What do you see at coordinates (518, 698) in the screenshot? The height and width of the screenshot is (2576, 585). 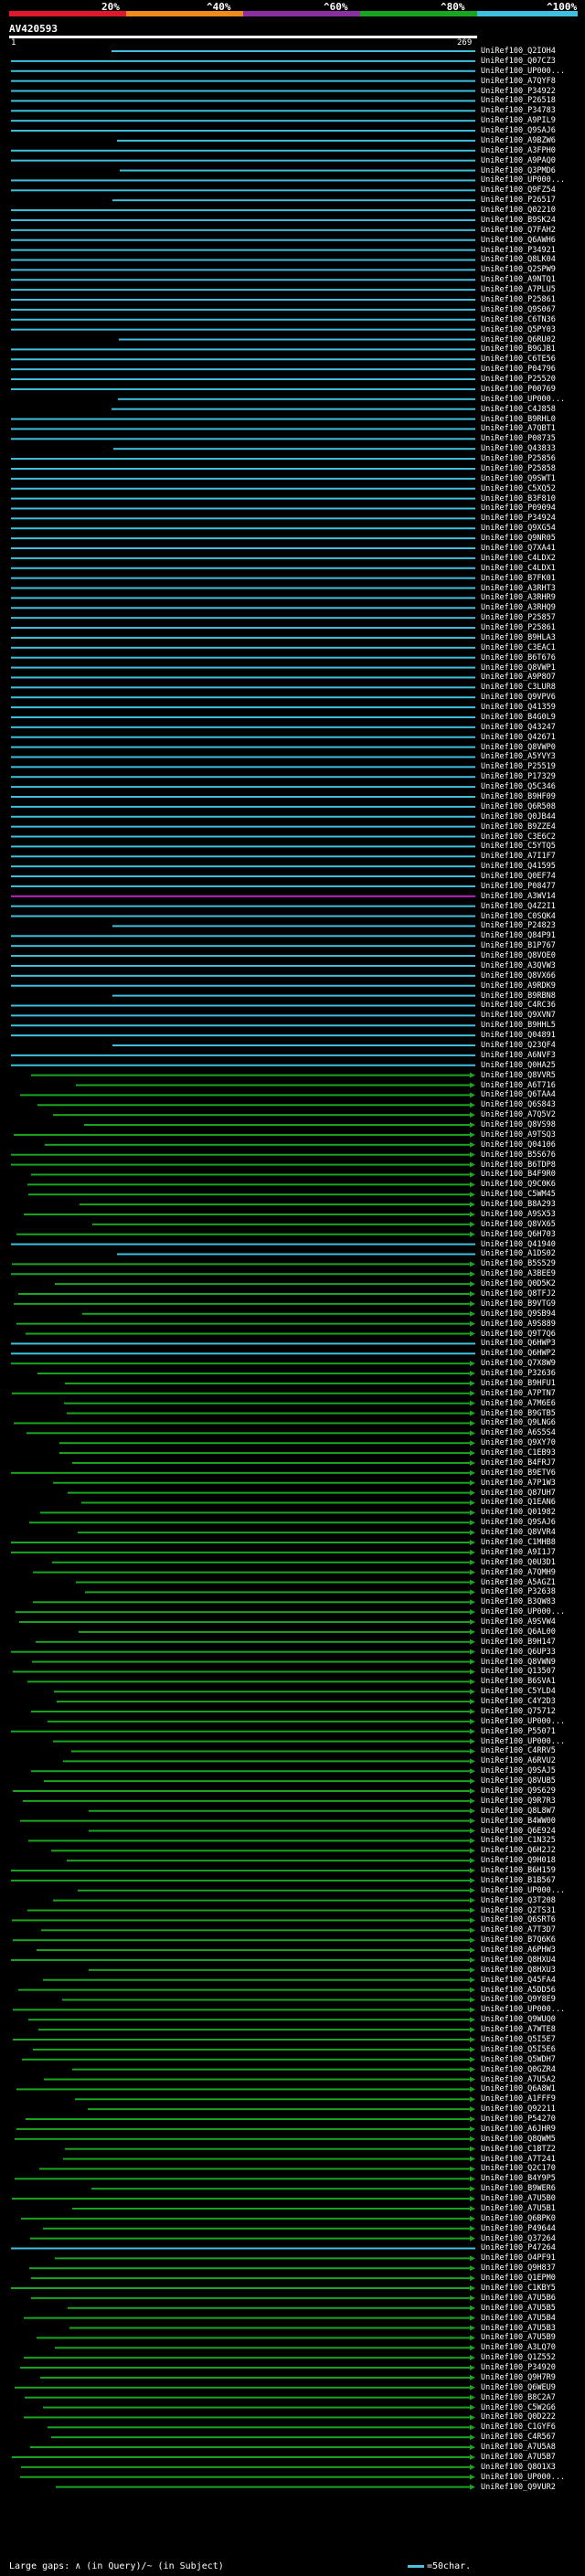 I see `hit-label: UniRef100_Q9VPV6` at bounding box center [518, 698].